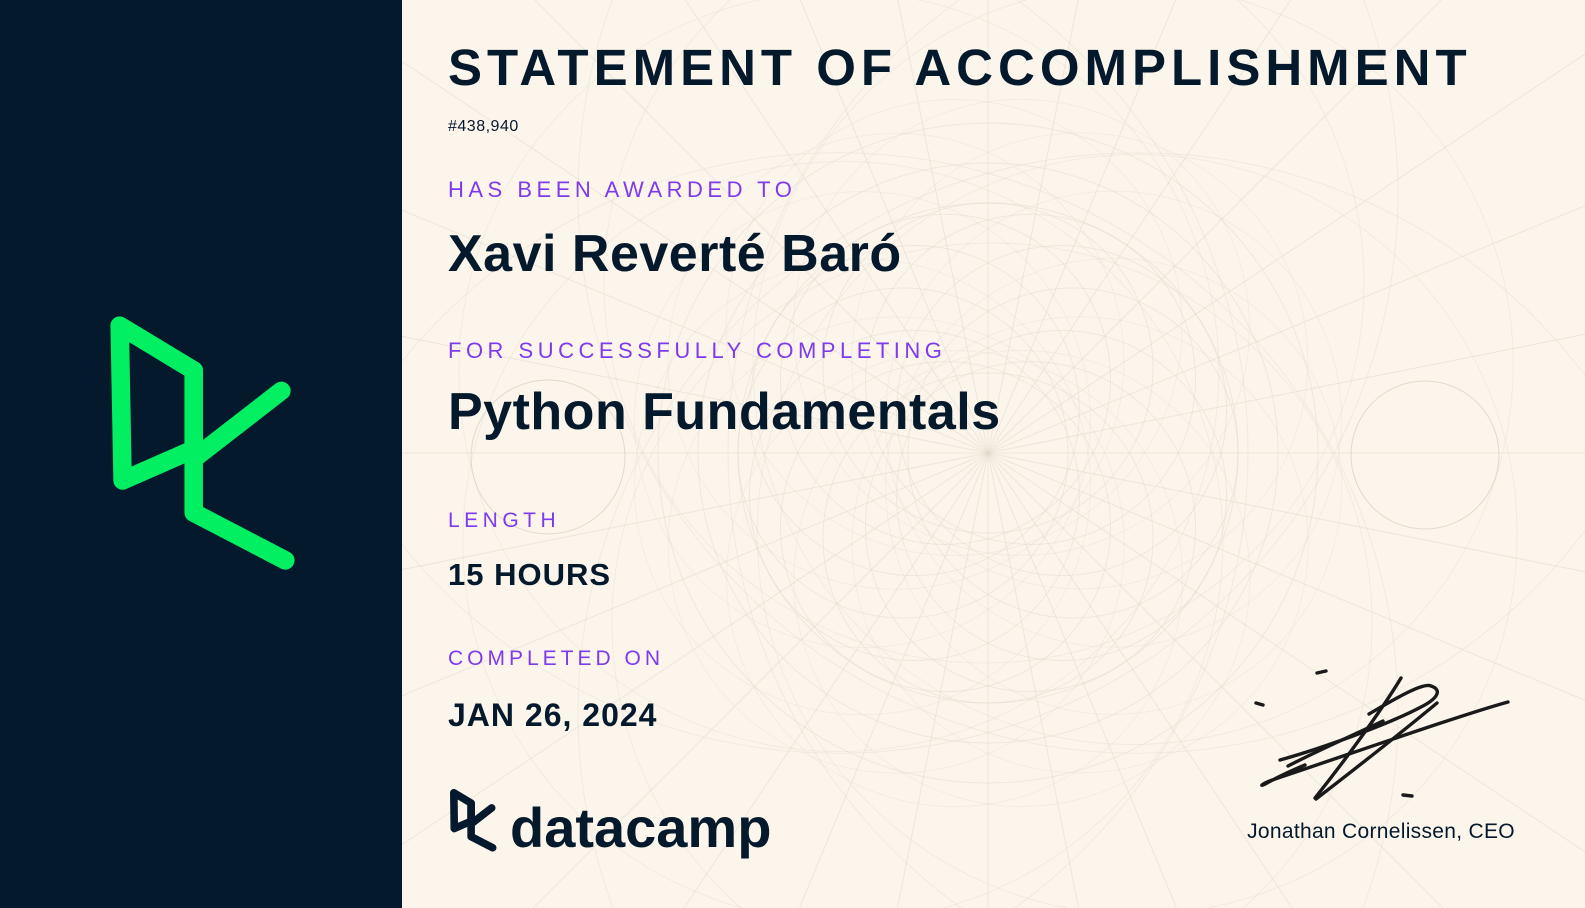  I want to click on certificate-title: STATEMENT OF ACCOMPLISHMENT, so click(960, 67).